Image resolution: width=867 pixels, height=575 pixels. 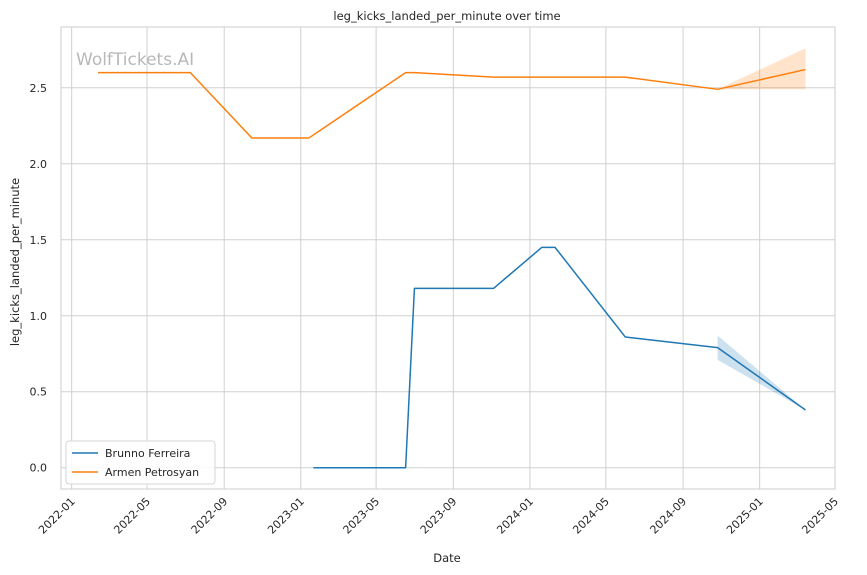 I want to click on y-axis-ticks: 0.0 0.5 1.0 1.5 2.0 2.5, so click(x=39, y=278).